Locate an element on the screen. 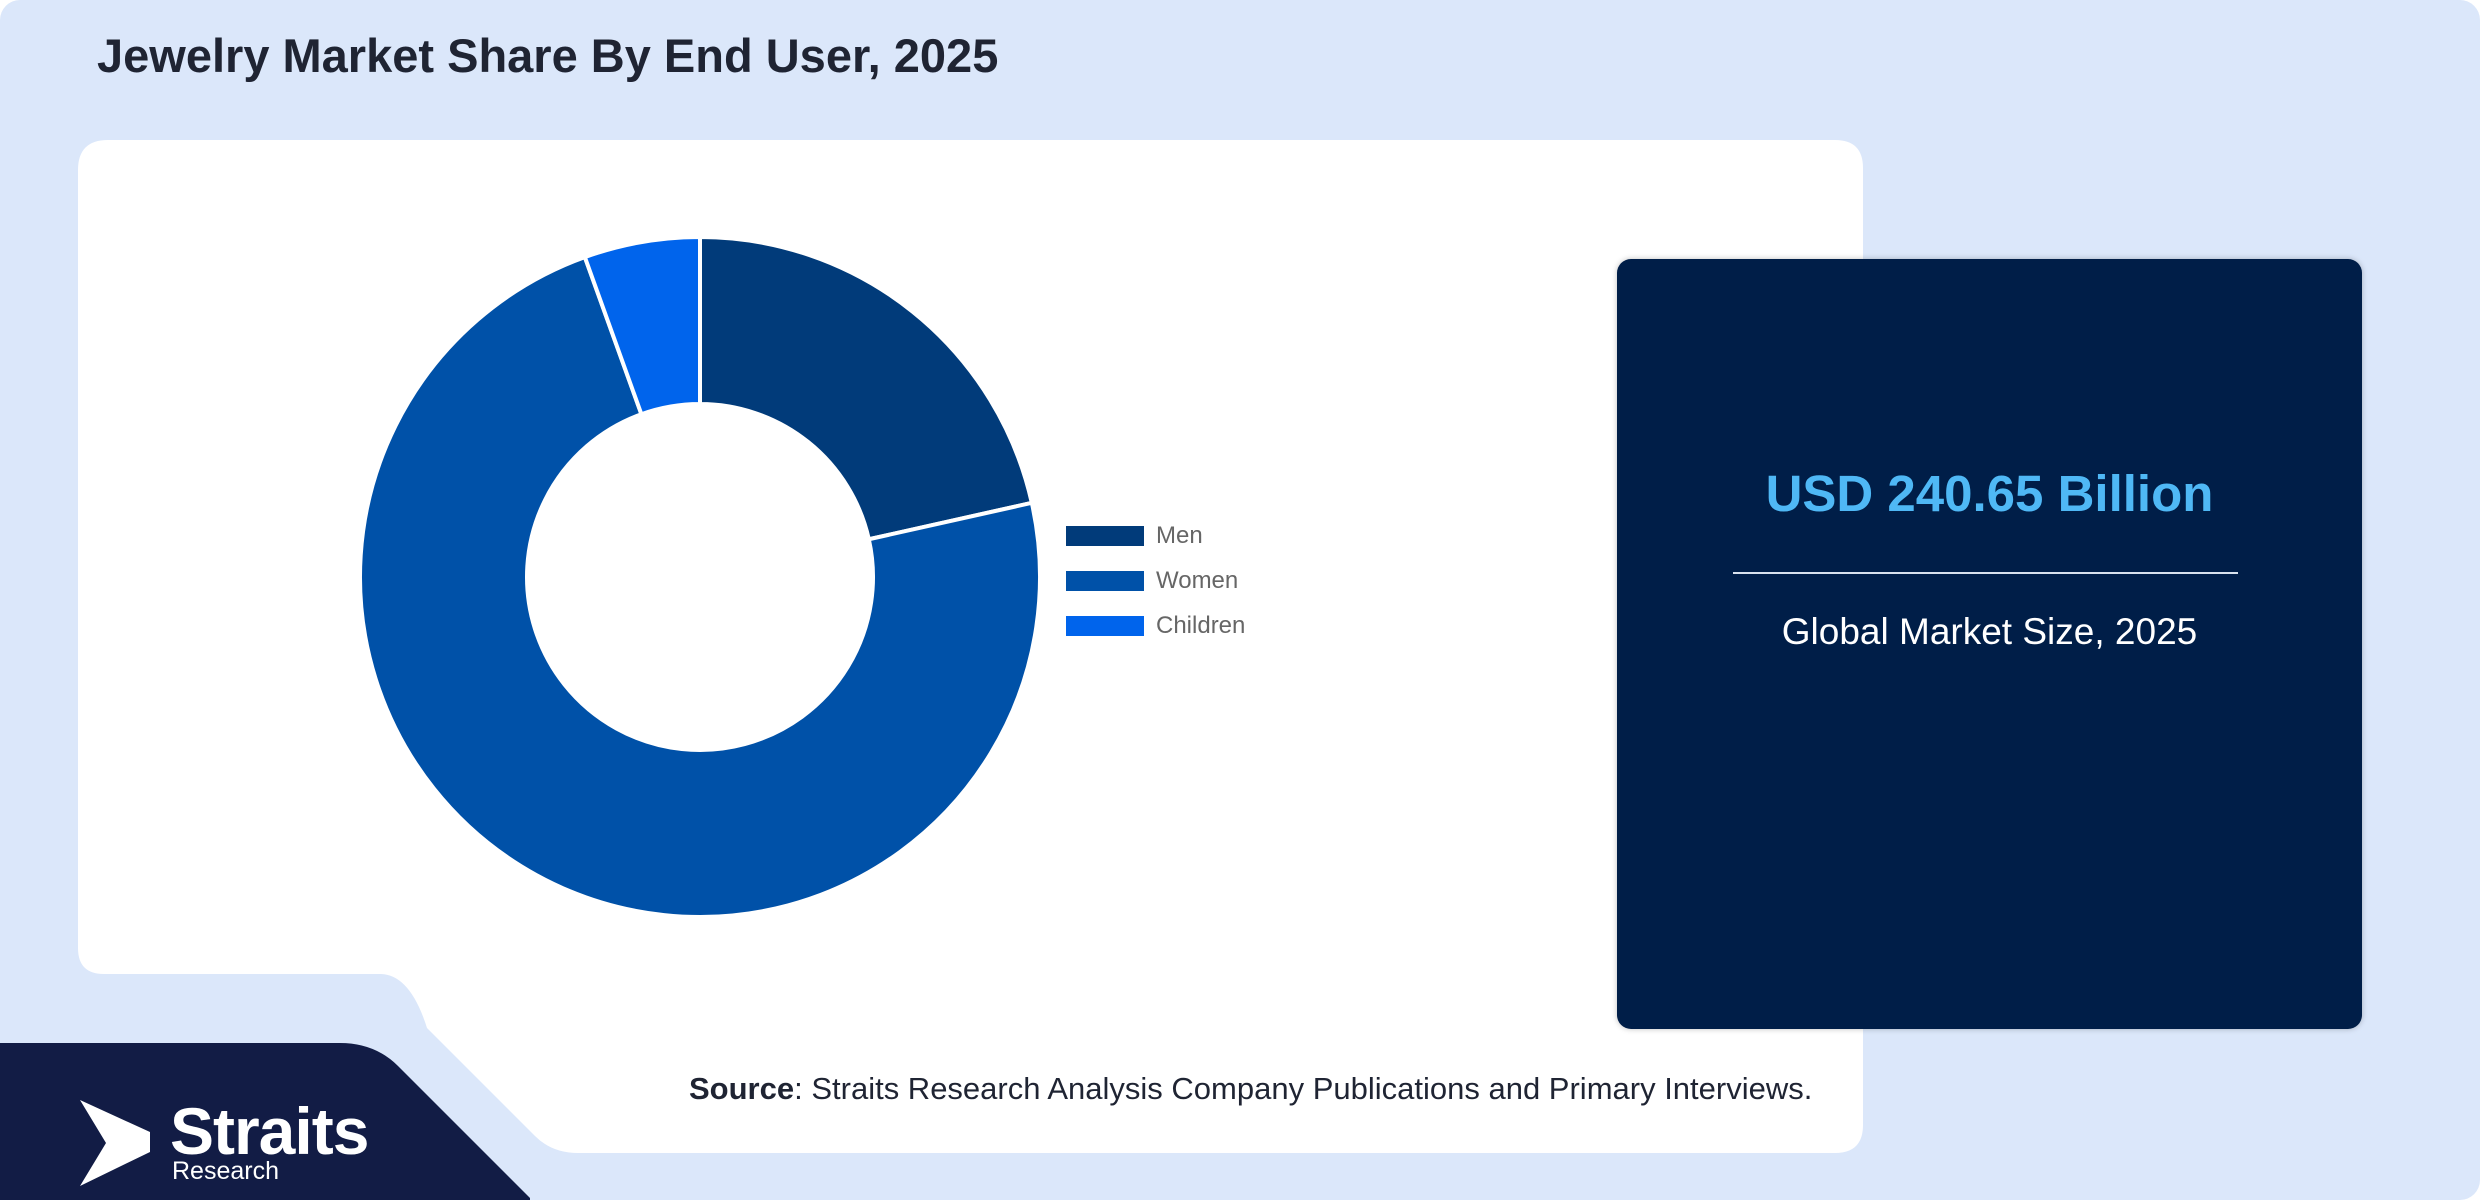  straits-logo-icon is located at coordinates (115, 1143).